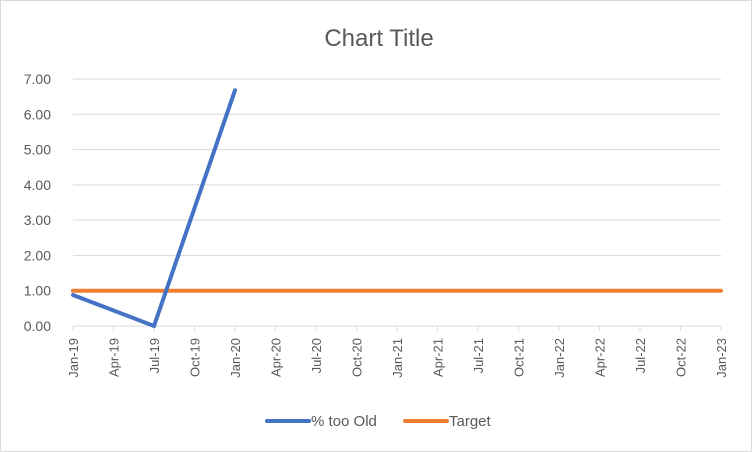 Image resolution: width=752 pixels, height=452 pixels. What do you see at coordinates (600, 357) in the screenshot?
I see `x-tick-label: Apr-22` at bounding box center [600, 357].